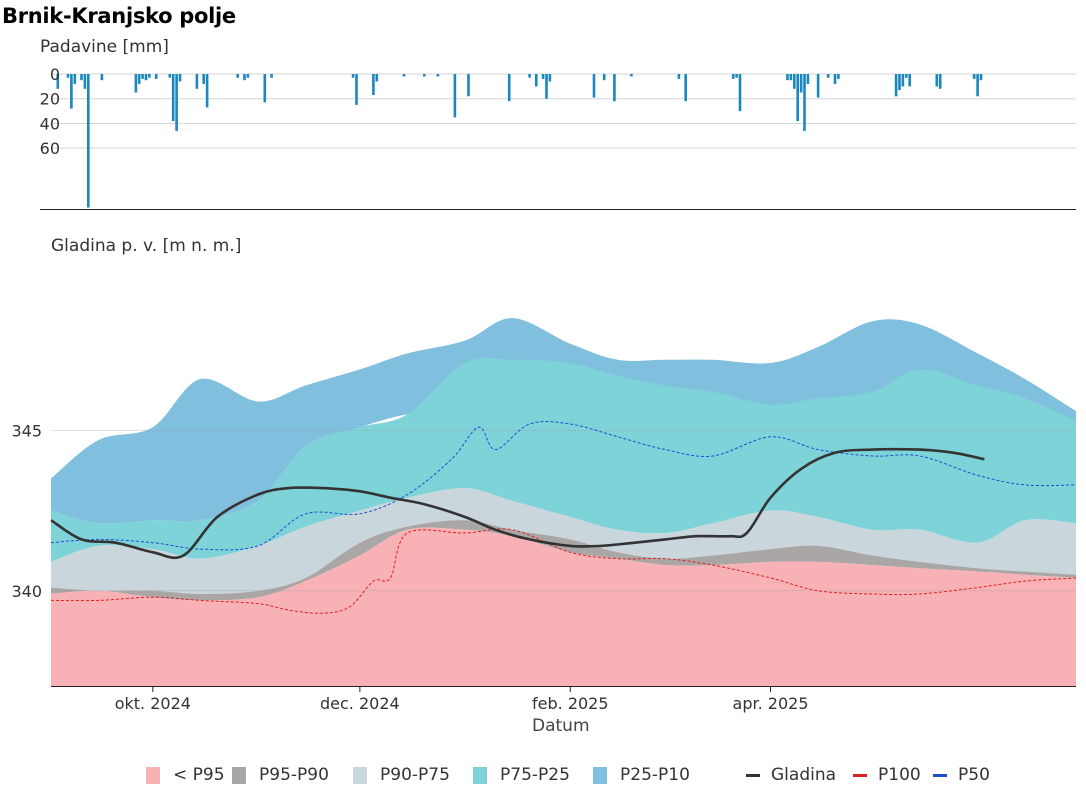 This screenshot has height=803, width=1086. I want to click on rain-gridlines, so click(563, 111).